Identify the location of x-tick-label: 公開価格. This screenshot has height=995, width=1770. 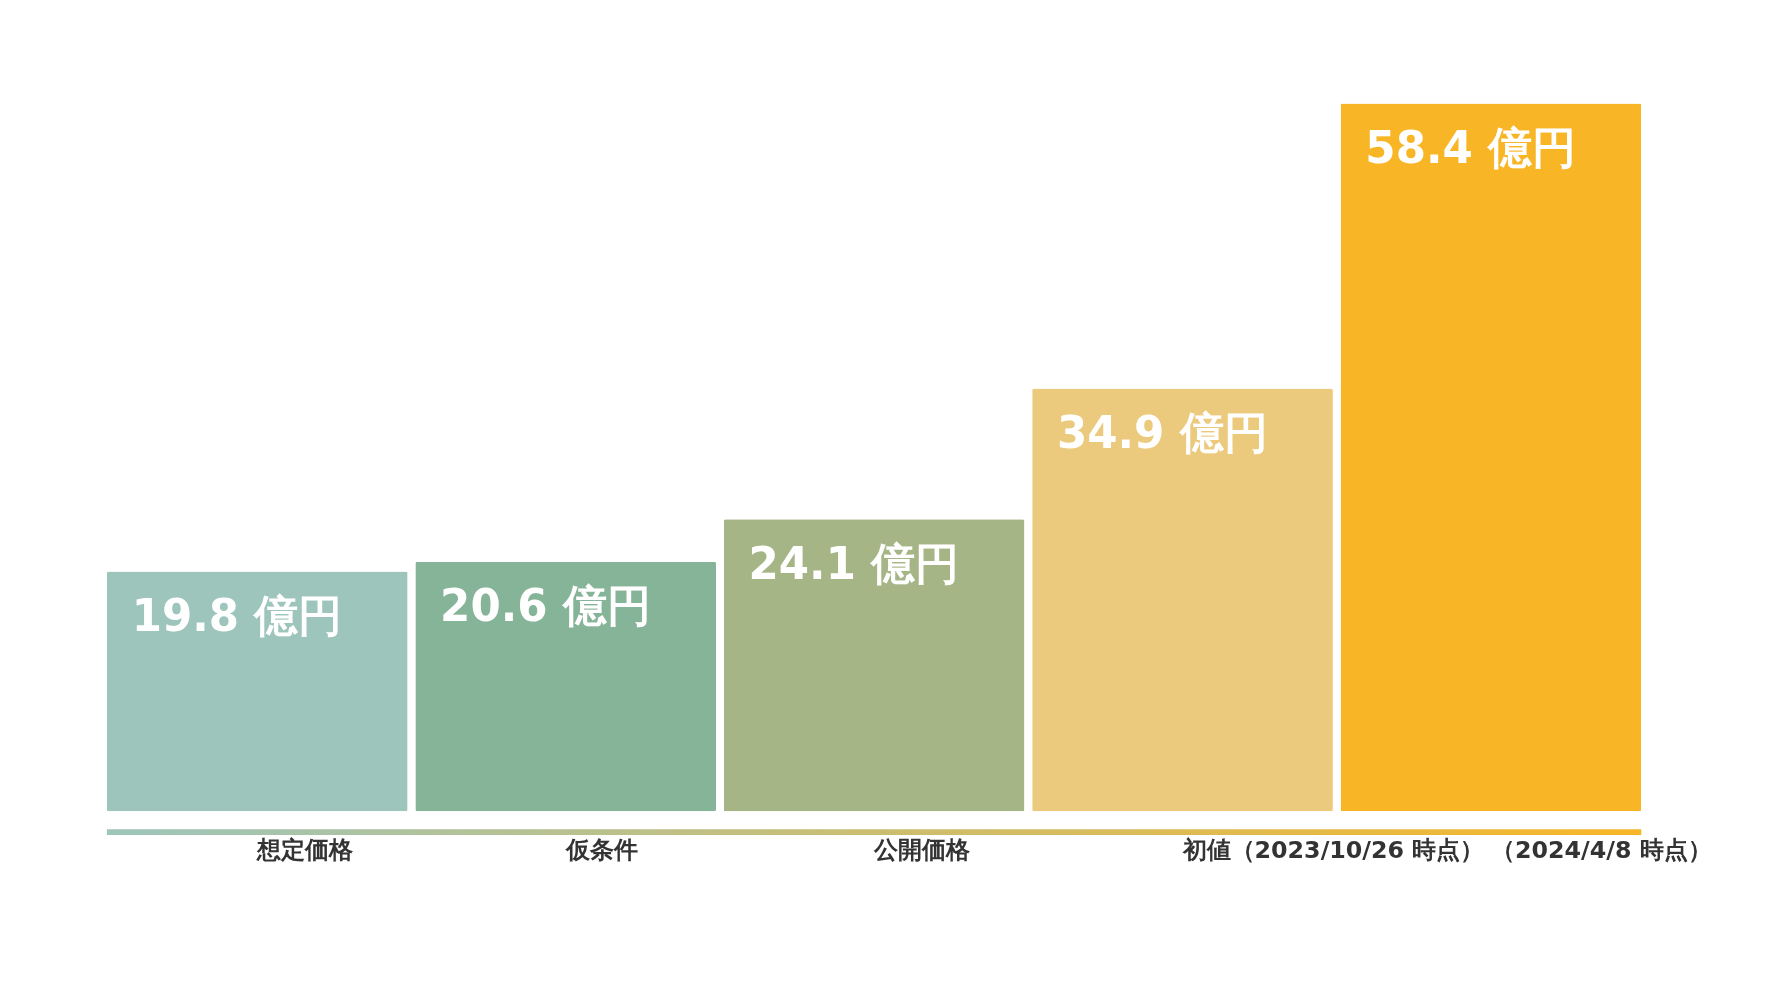
(922, 850).